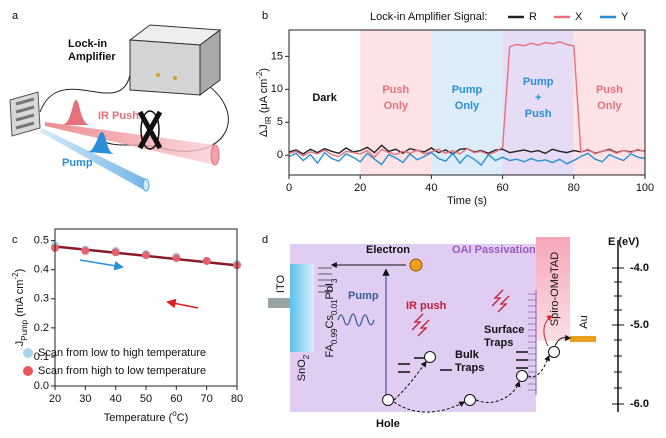  What do you see at coordinates (555, 289) in the screenshot?
I see `spiro-label: Spiro-OMeTAD` at bounding box center [555, 289].